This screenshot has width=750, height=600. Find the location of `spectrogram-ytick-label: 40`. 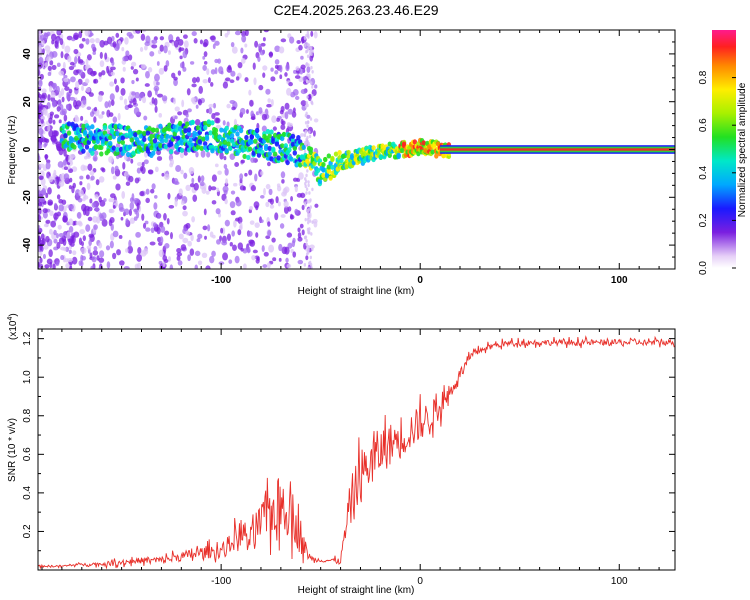

spectrogram-ytick-label: 40 is located at coordinates (27, 54).